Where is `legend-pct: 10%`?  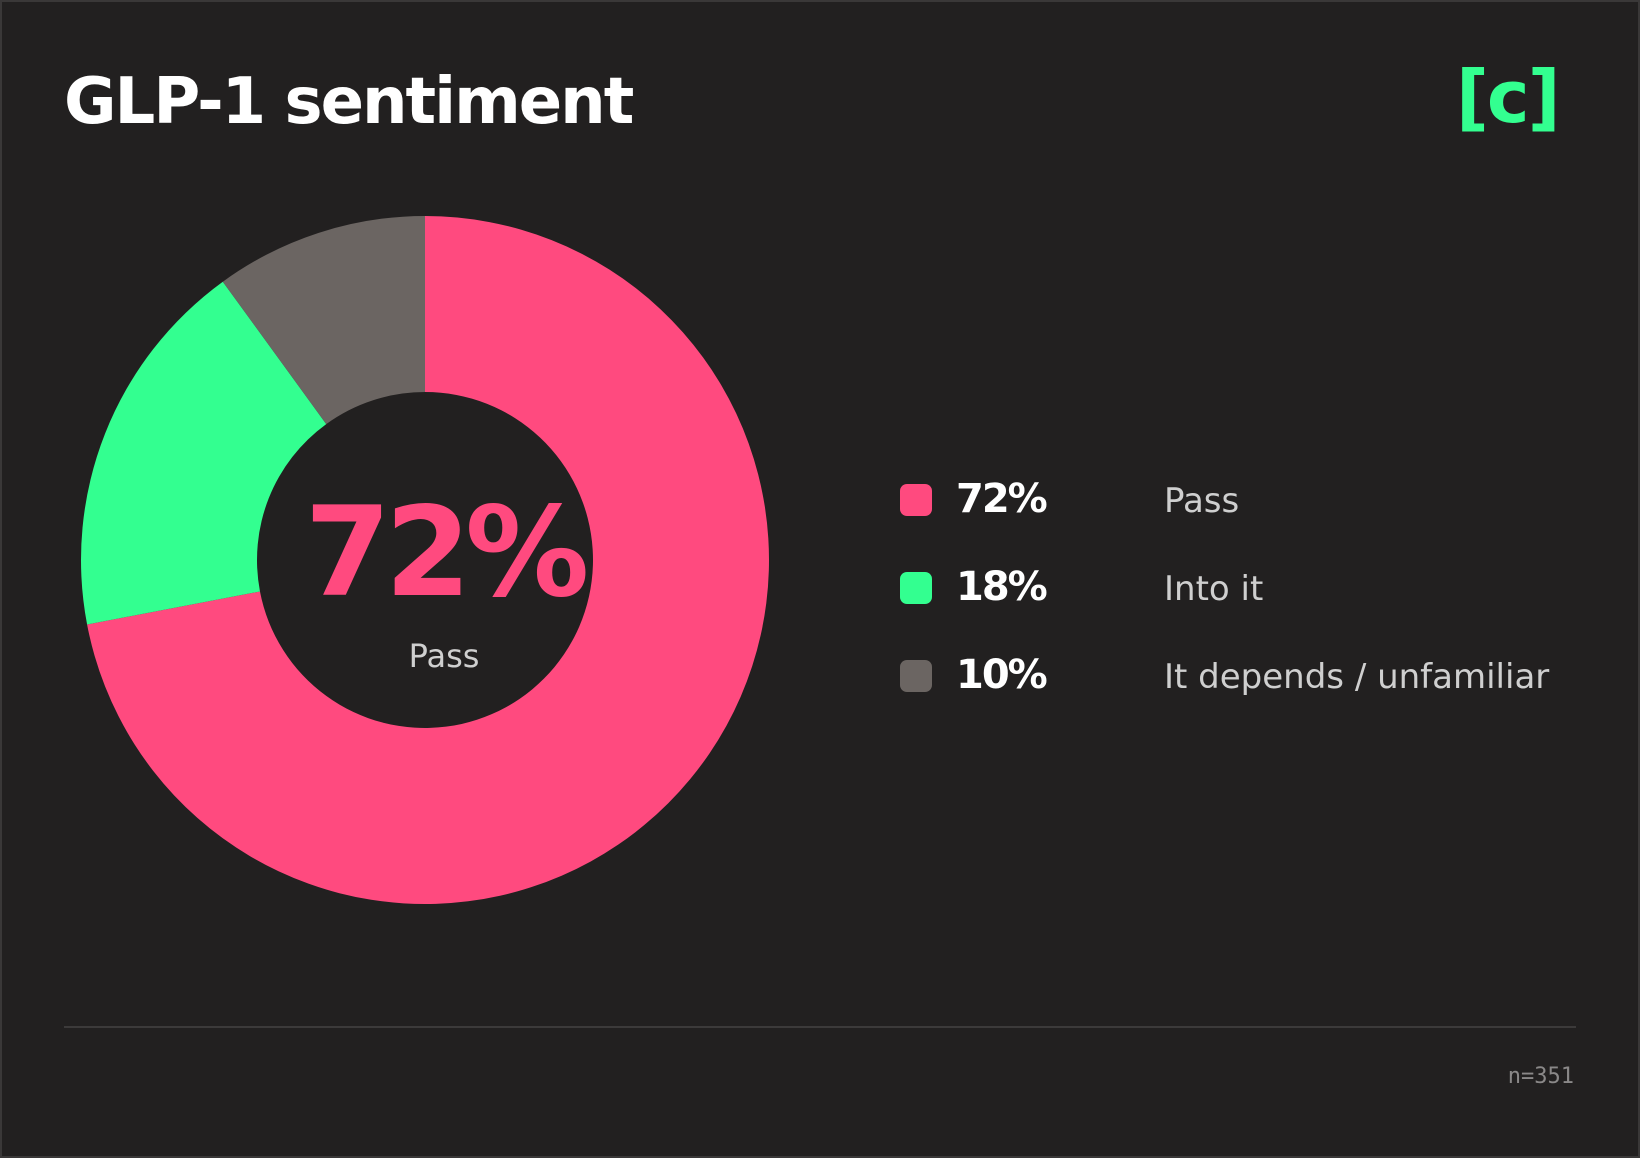 legend-pct: 10% is located at coordinates (1002, 675).